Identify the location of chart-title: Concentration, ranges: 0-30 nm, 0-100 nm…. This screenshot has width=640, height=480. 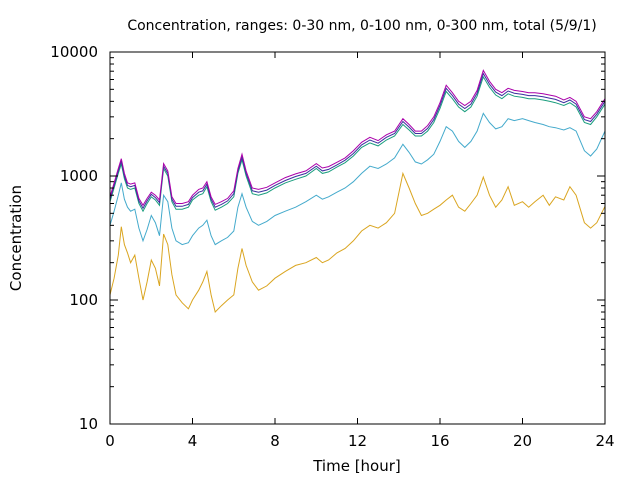
(361, 26).